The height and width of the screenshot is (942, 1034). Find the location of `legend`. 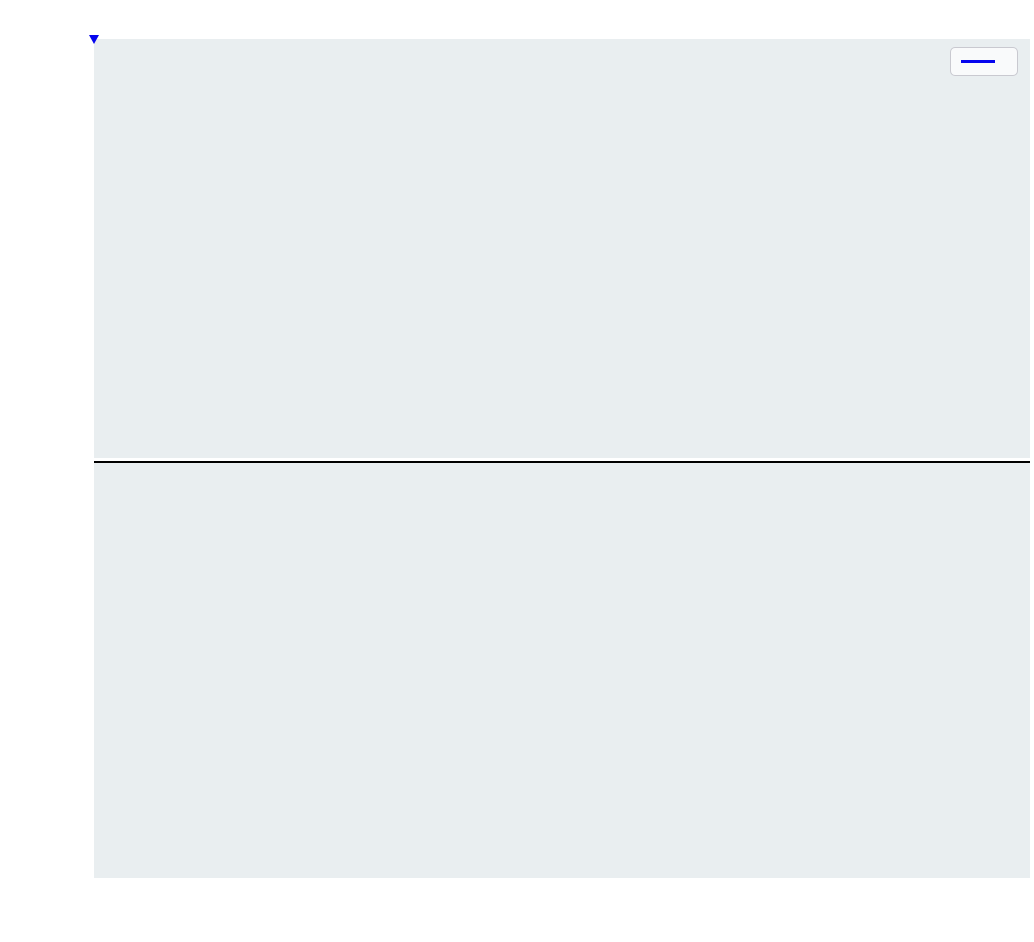

legend is located at coordinates (984, 61).